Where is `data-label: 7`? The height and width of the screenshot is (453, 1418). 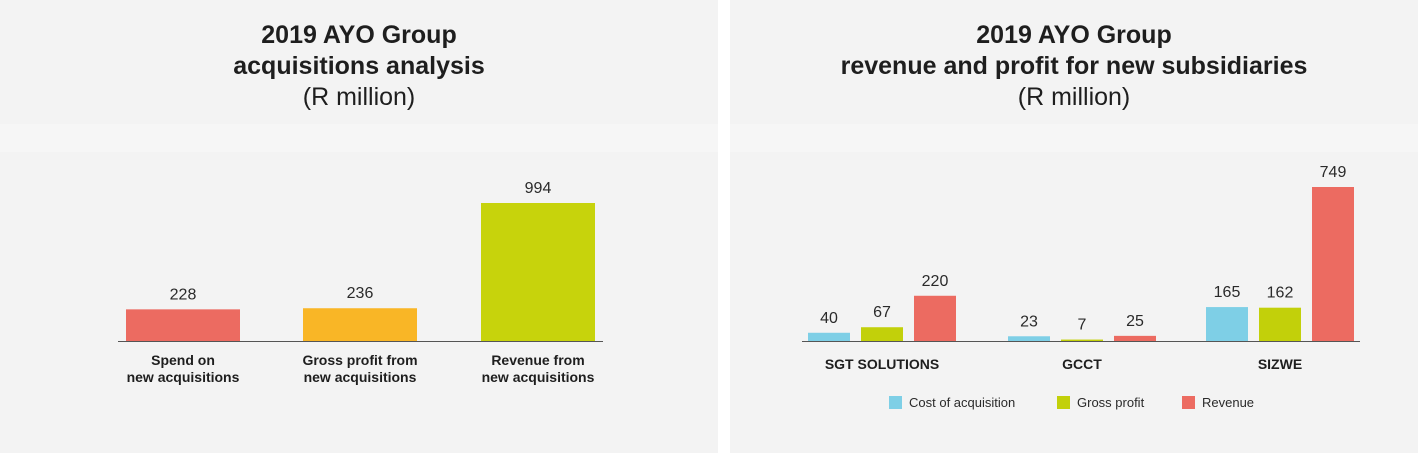
data-label: 7 is located at coordinates (1082, 325).